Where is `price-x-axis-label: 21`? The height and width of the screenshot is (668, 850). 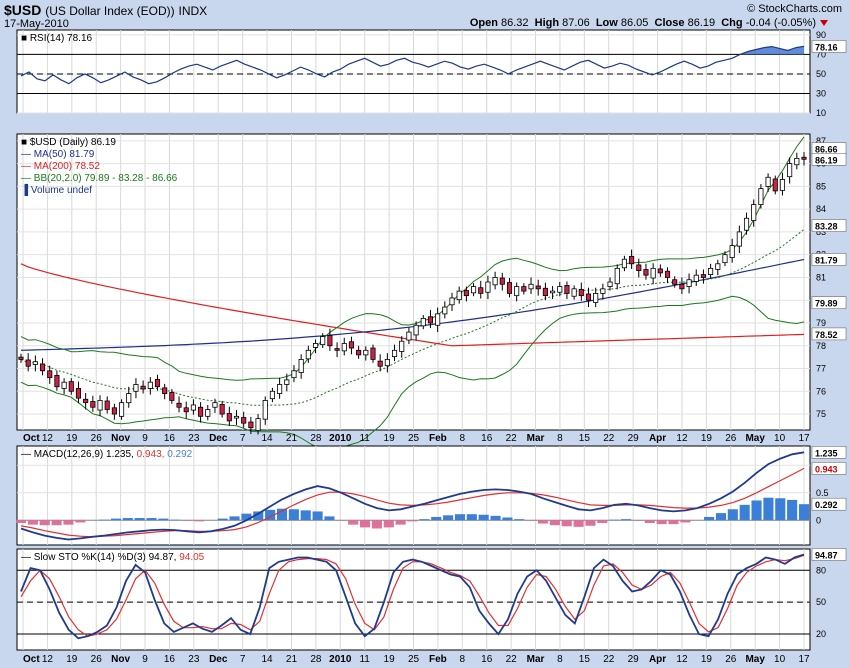 price-x-axis-label: 21 is located at coordinates (292, 438).